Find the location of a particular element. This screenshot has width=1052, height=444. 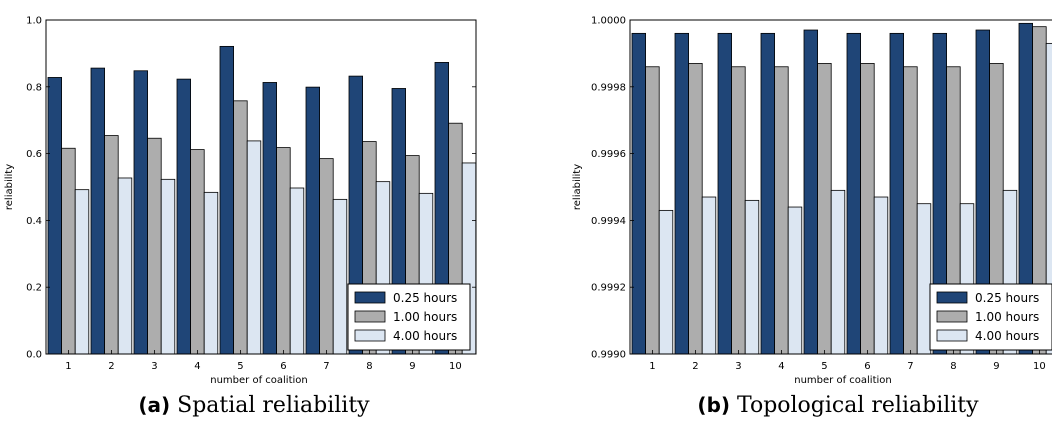

caption-text: Spatial reliability is located at coordinates (273, 405).